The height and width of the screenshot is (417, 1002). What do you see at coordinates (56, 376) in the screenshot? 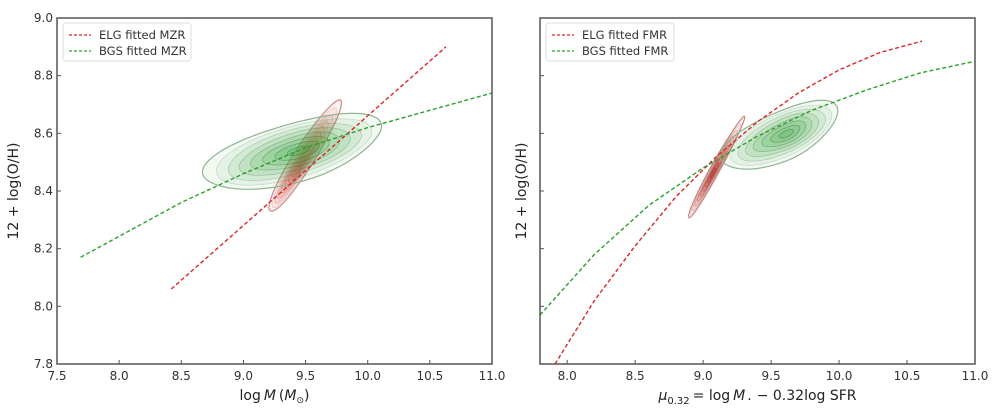
I see `x-tick-label: 7.5` at bounding box center [56, 376].